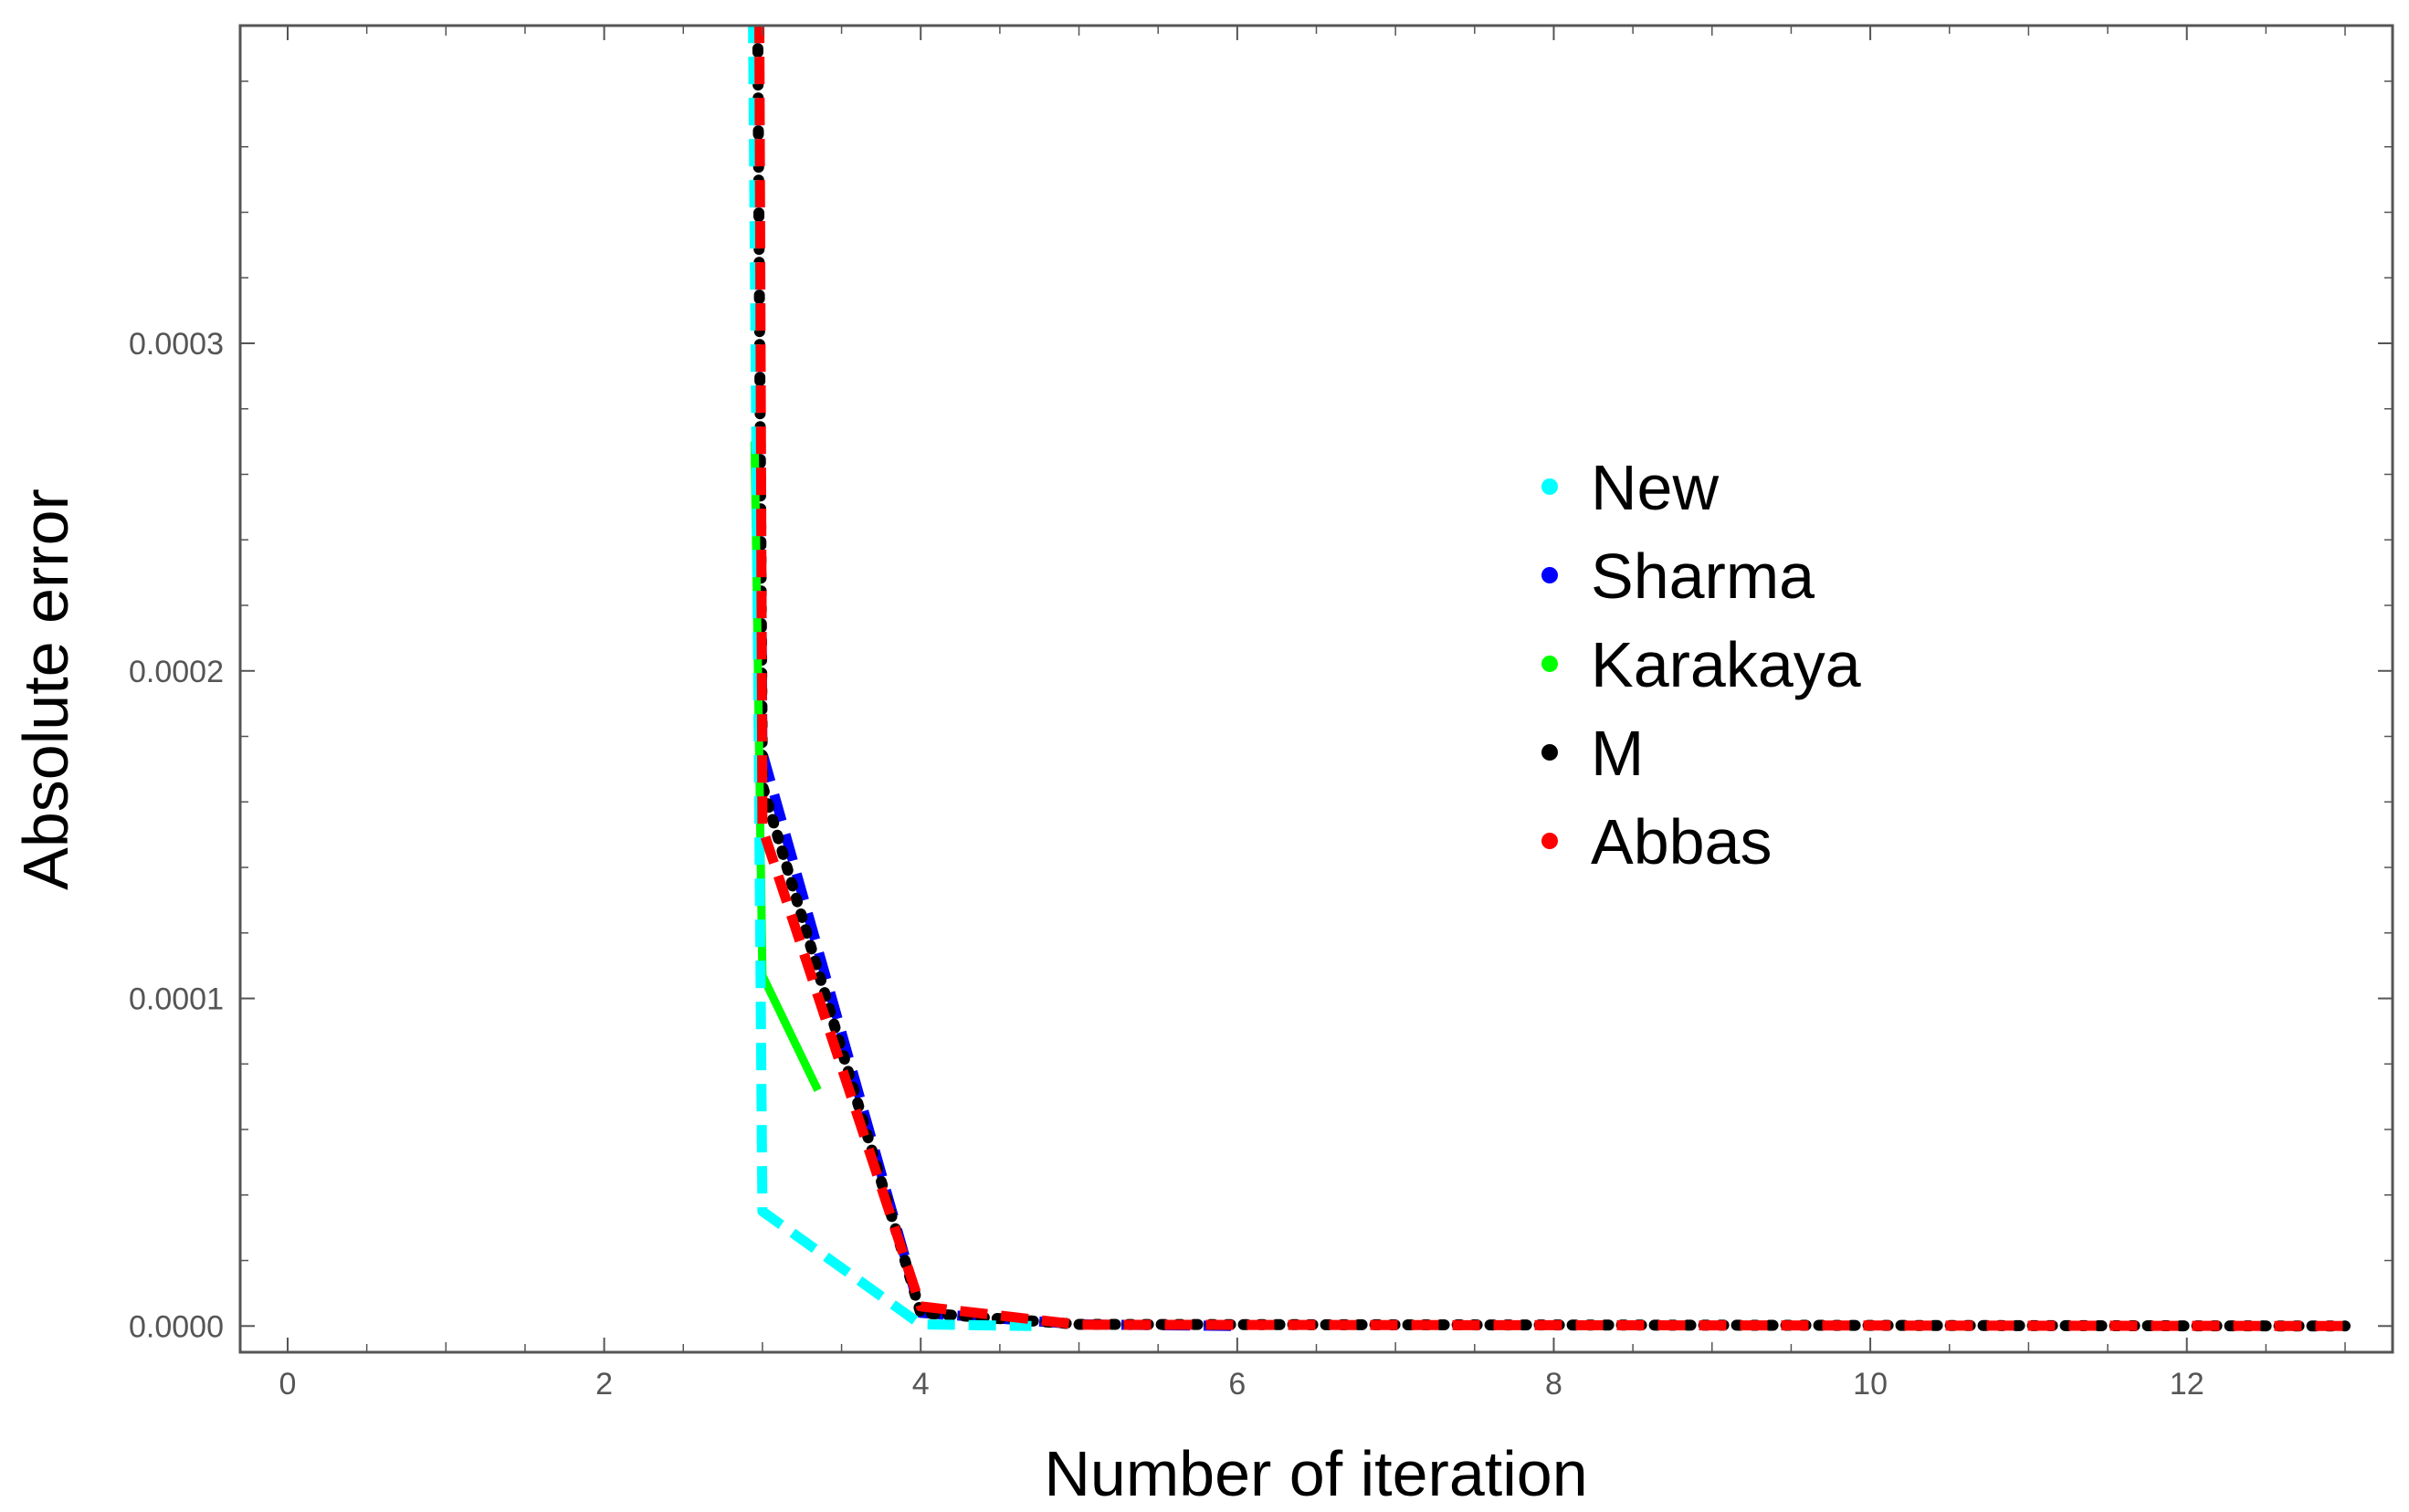  I want to click on y-tick-label: 0.0001, so click(176, 1000).